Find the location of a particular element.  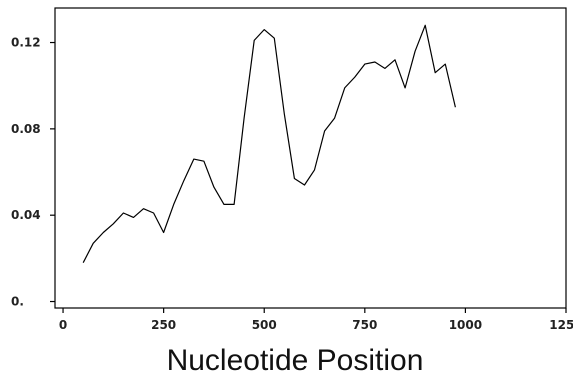

y-axis: 0. 0.04 0.08 0.12 is located at coordinates (33, 172).